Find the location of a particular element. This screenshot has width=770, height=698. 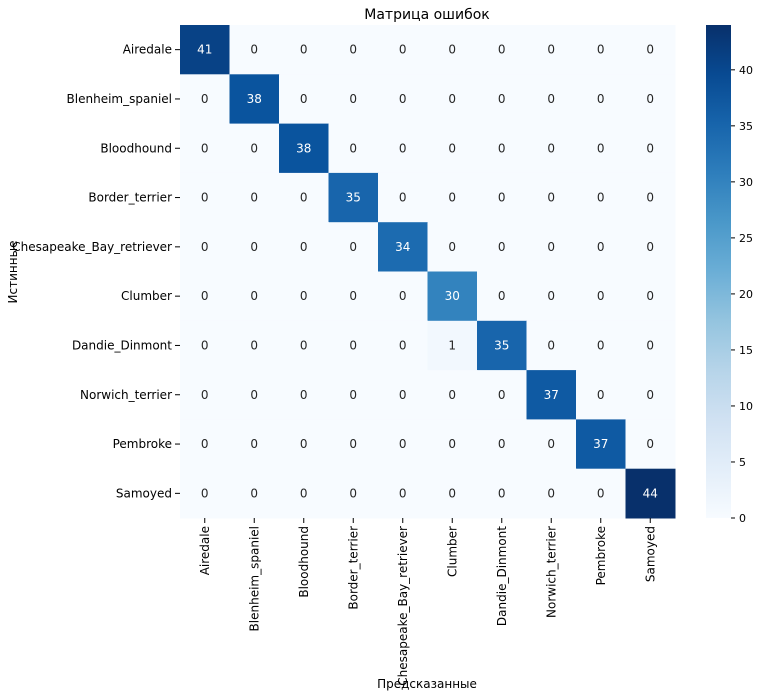

y-tick-label: Blenheim_spaniel is located at coordinates (119, 99).